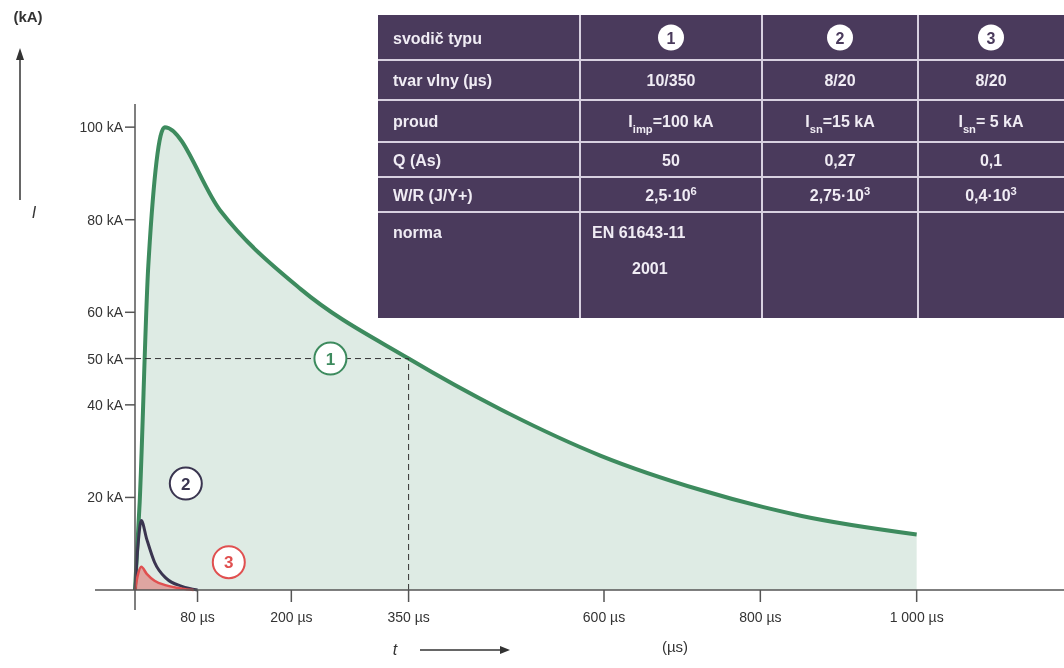 The image size is (1064, 668). Describe the element at coordinates (760, 617) in the screenshot. I see `x-tick-label: 800 µs` at that location.